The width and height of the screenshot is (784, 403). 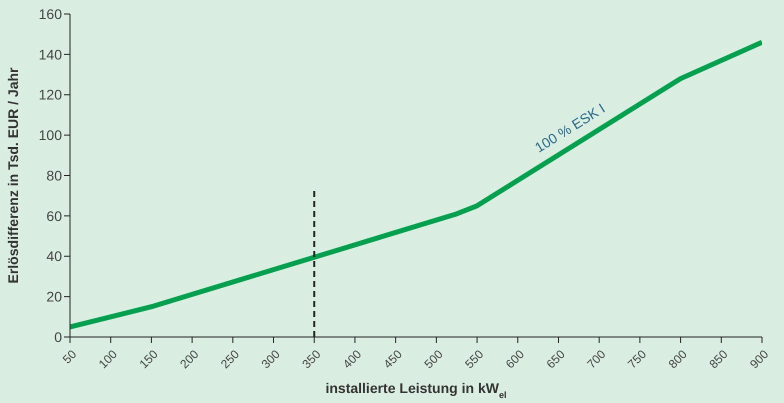 What do you see at coordinates (230, 359) in the screenshot?
I see `x-tick-label: 250` at bounding box center [230, 359].